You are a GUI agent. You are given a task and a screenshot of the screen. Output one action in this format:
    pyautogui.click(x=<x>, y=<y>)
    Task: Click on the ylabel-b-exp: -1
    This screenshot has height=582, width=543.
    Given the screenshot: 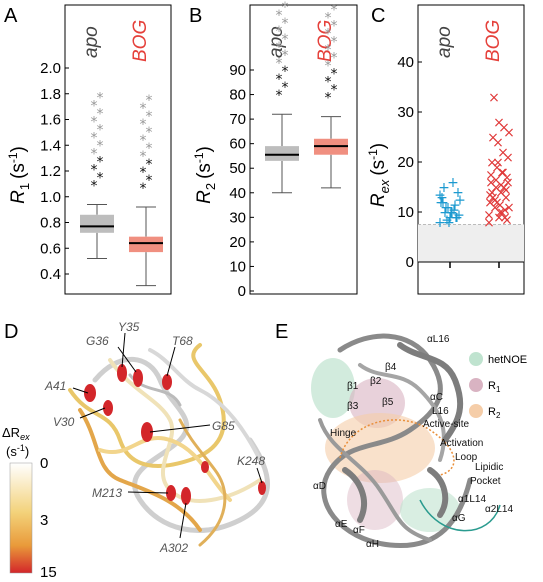 What is the action you would take?
    pyautogui.click(x=199, y=157)
    